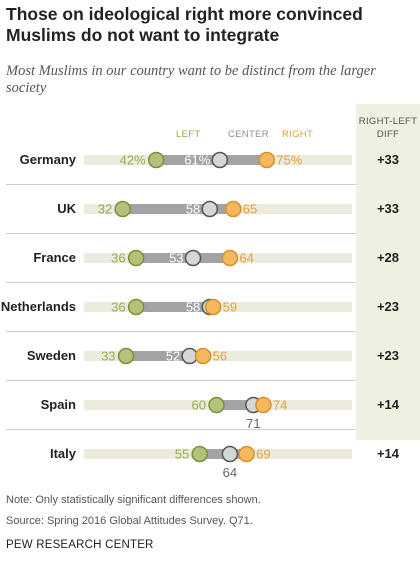 The image size is (420, 570). What do you see at coordinates (263, 454) in the screenshot?
I see `right-value-label: 69` at bounding box center [263, 454].